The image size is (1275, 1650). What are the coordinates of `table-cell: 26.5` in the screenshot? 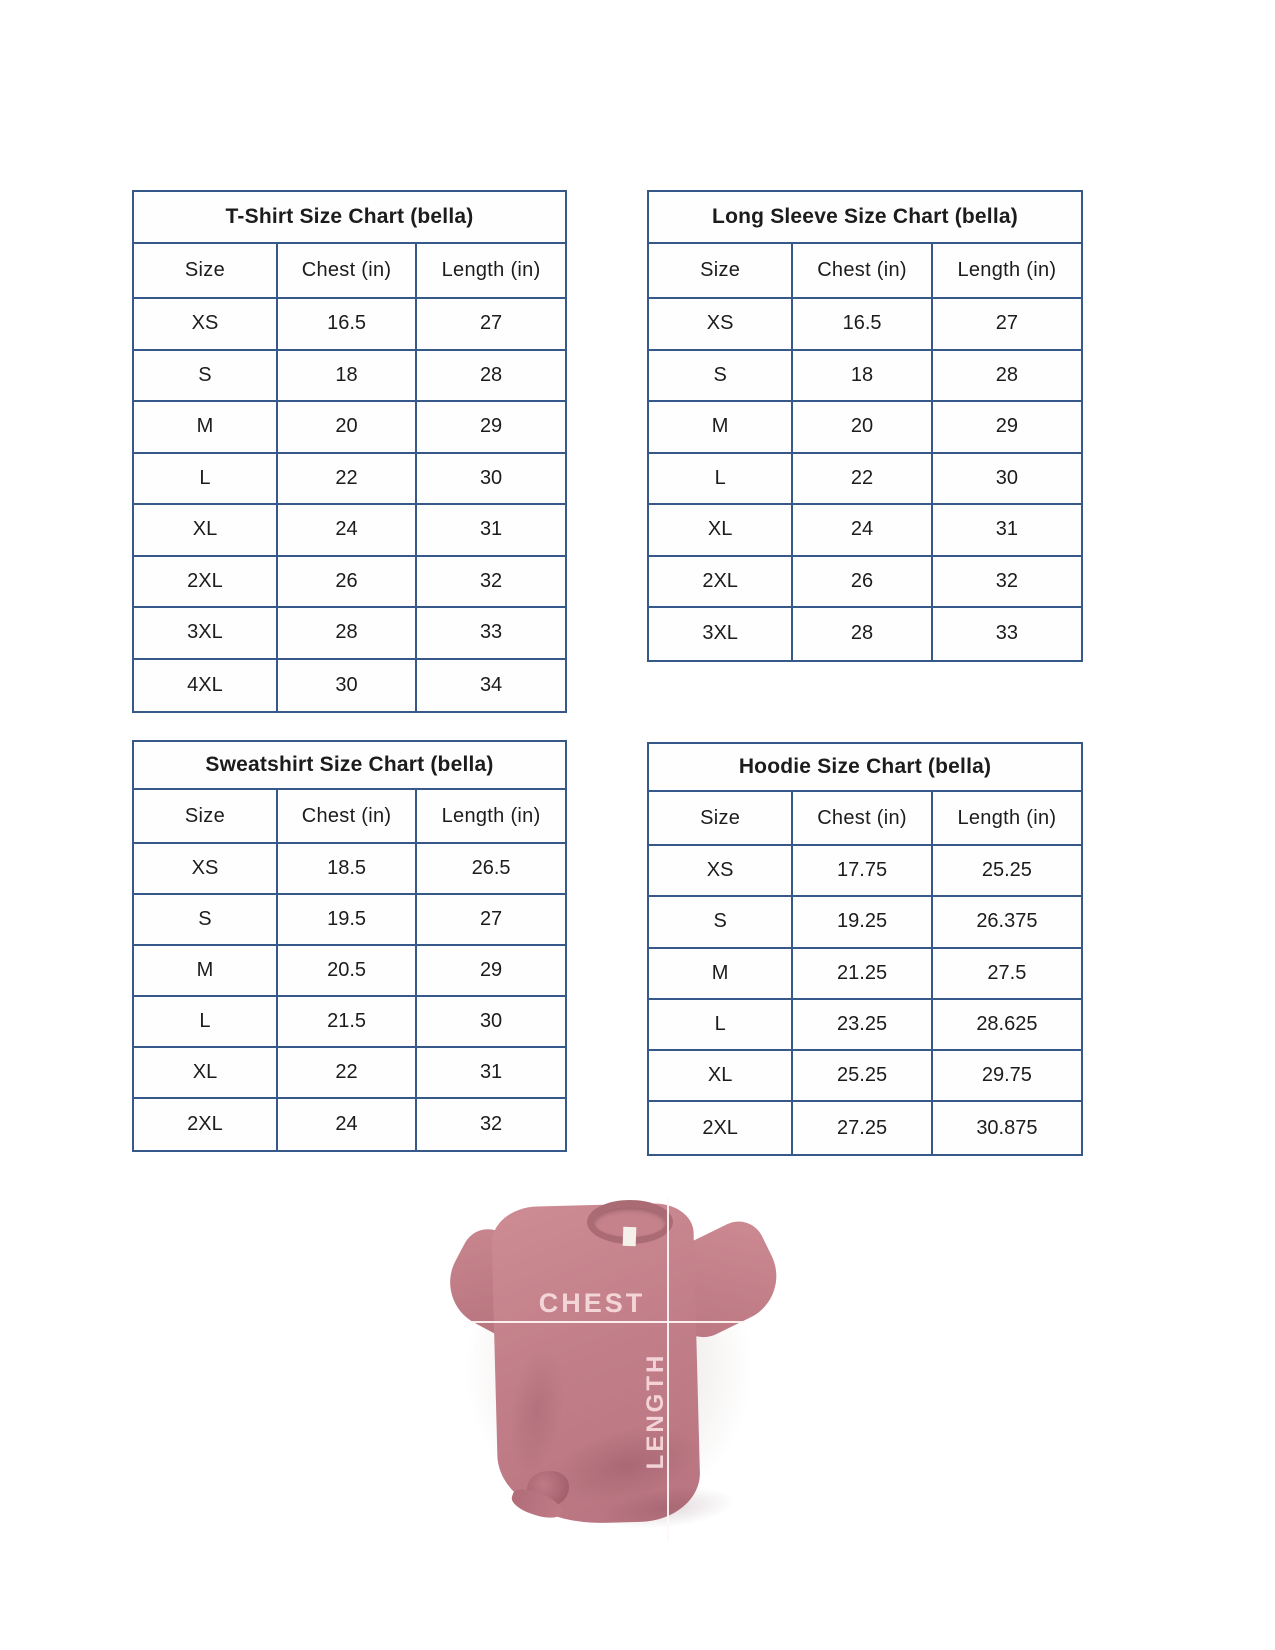 It's located at (491, 868).